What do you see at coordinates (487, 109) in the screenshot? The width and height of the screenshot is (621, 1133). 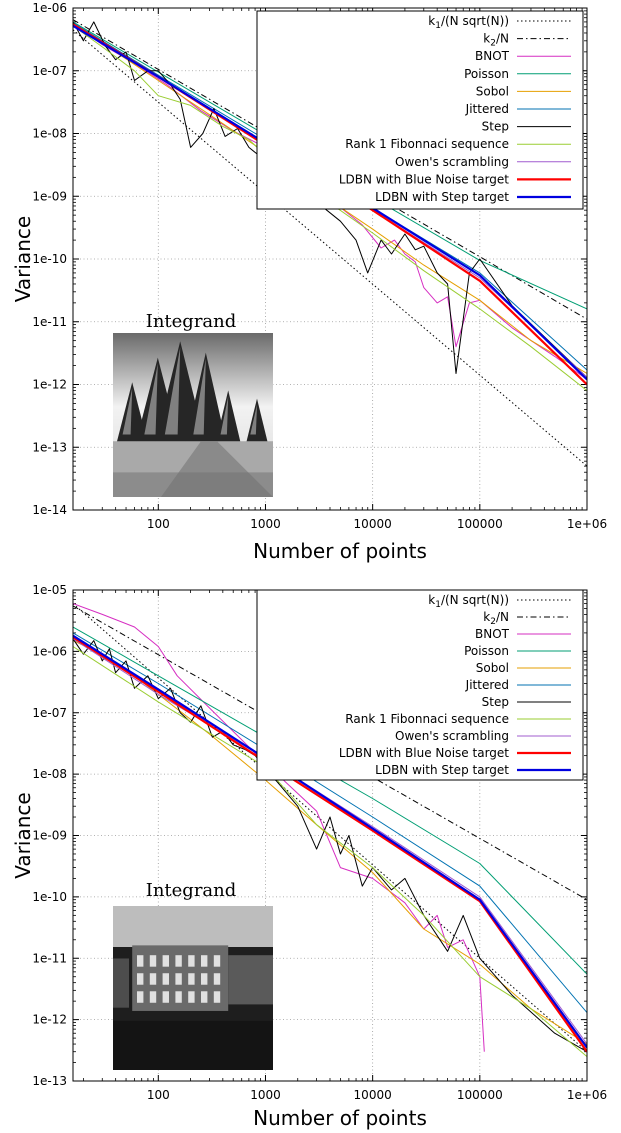 I see `top-legend-label: Jittered` at bounding box center [487, 109].